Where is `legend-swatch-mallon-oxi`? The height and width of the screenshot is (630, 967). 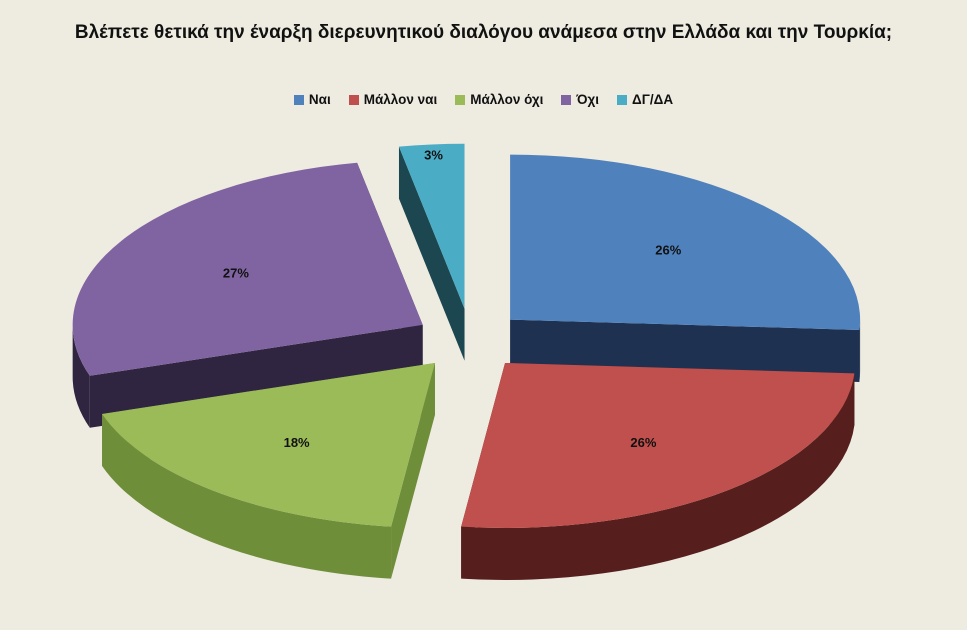 legend-swatch-mallon-oxi is located at coordinates (460, 99).